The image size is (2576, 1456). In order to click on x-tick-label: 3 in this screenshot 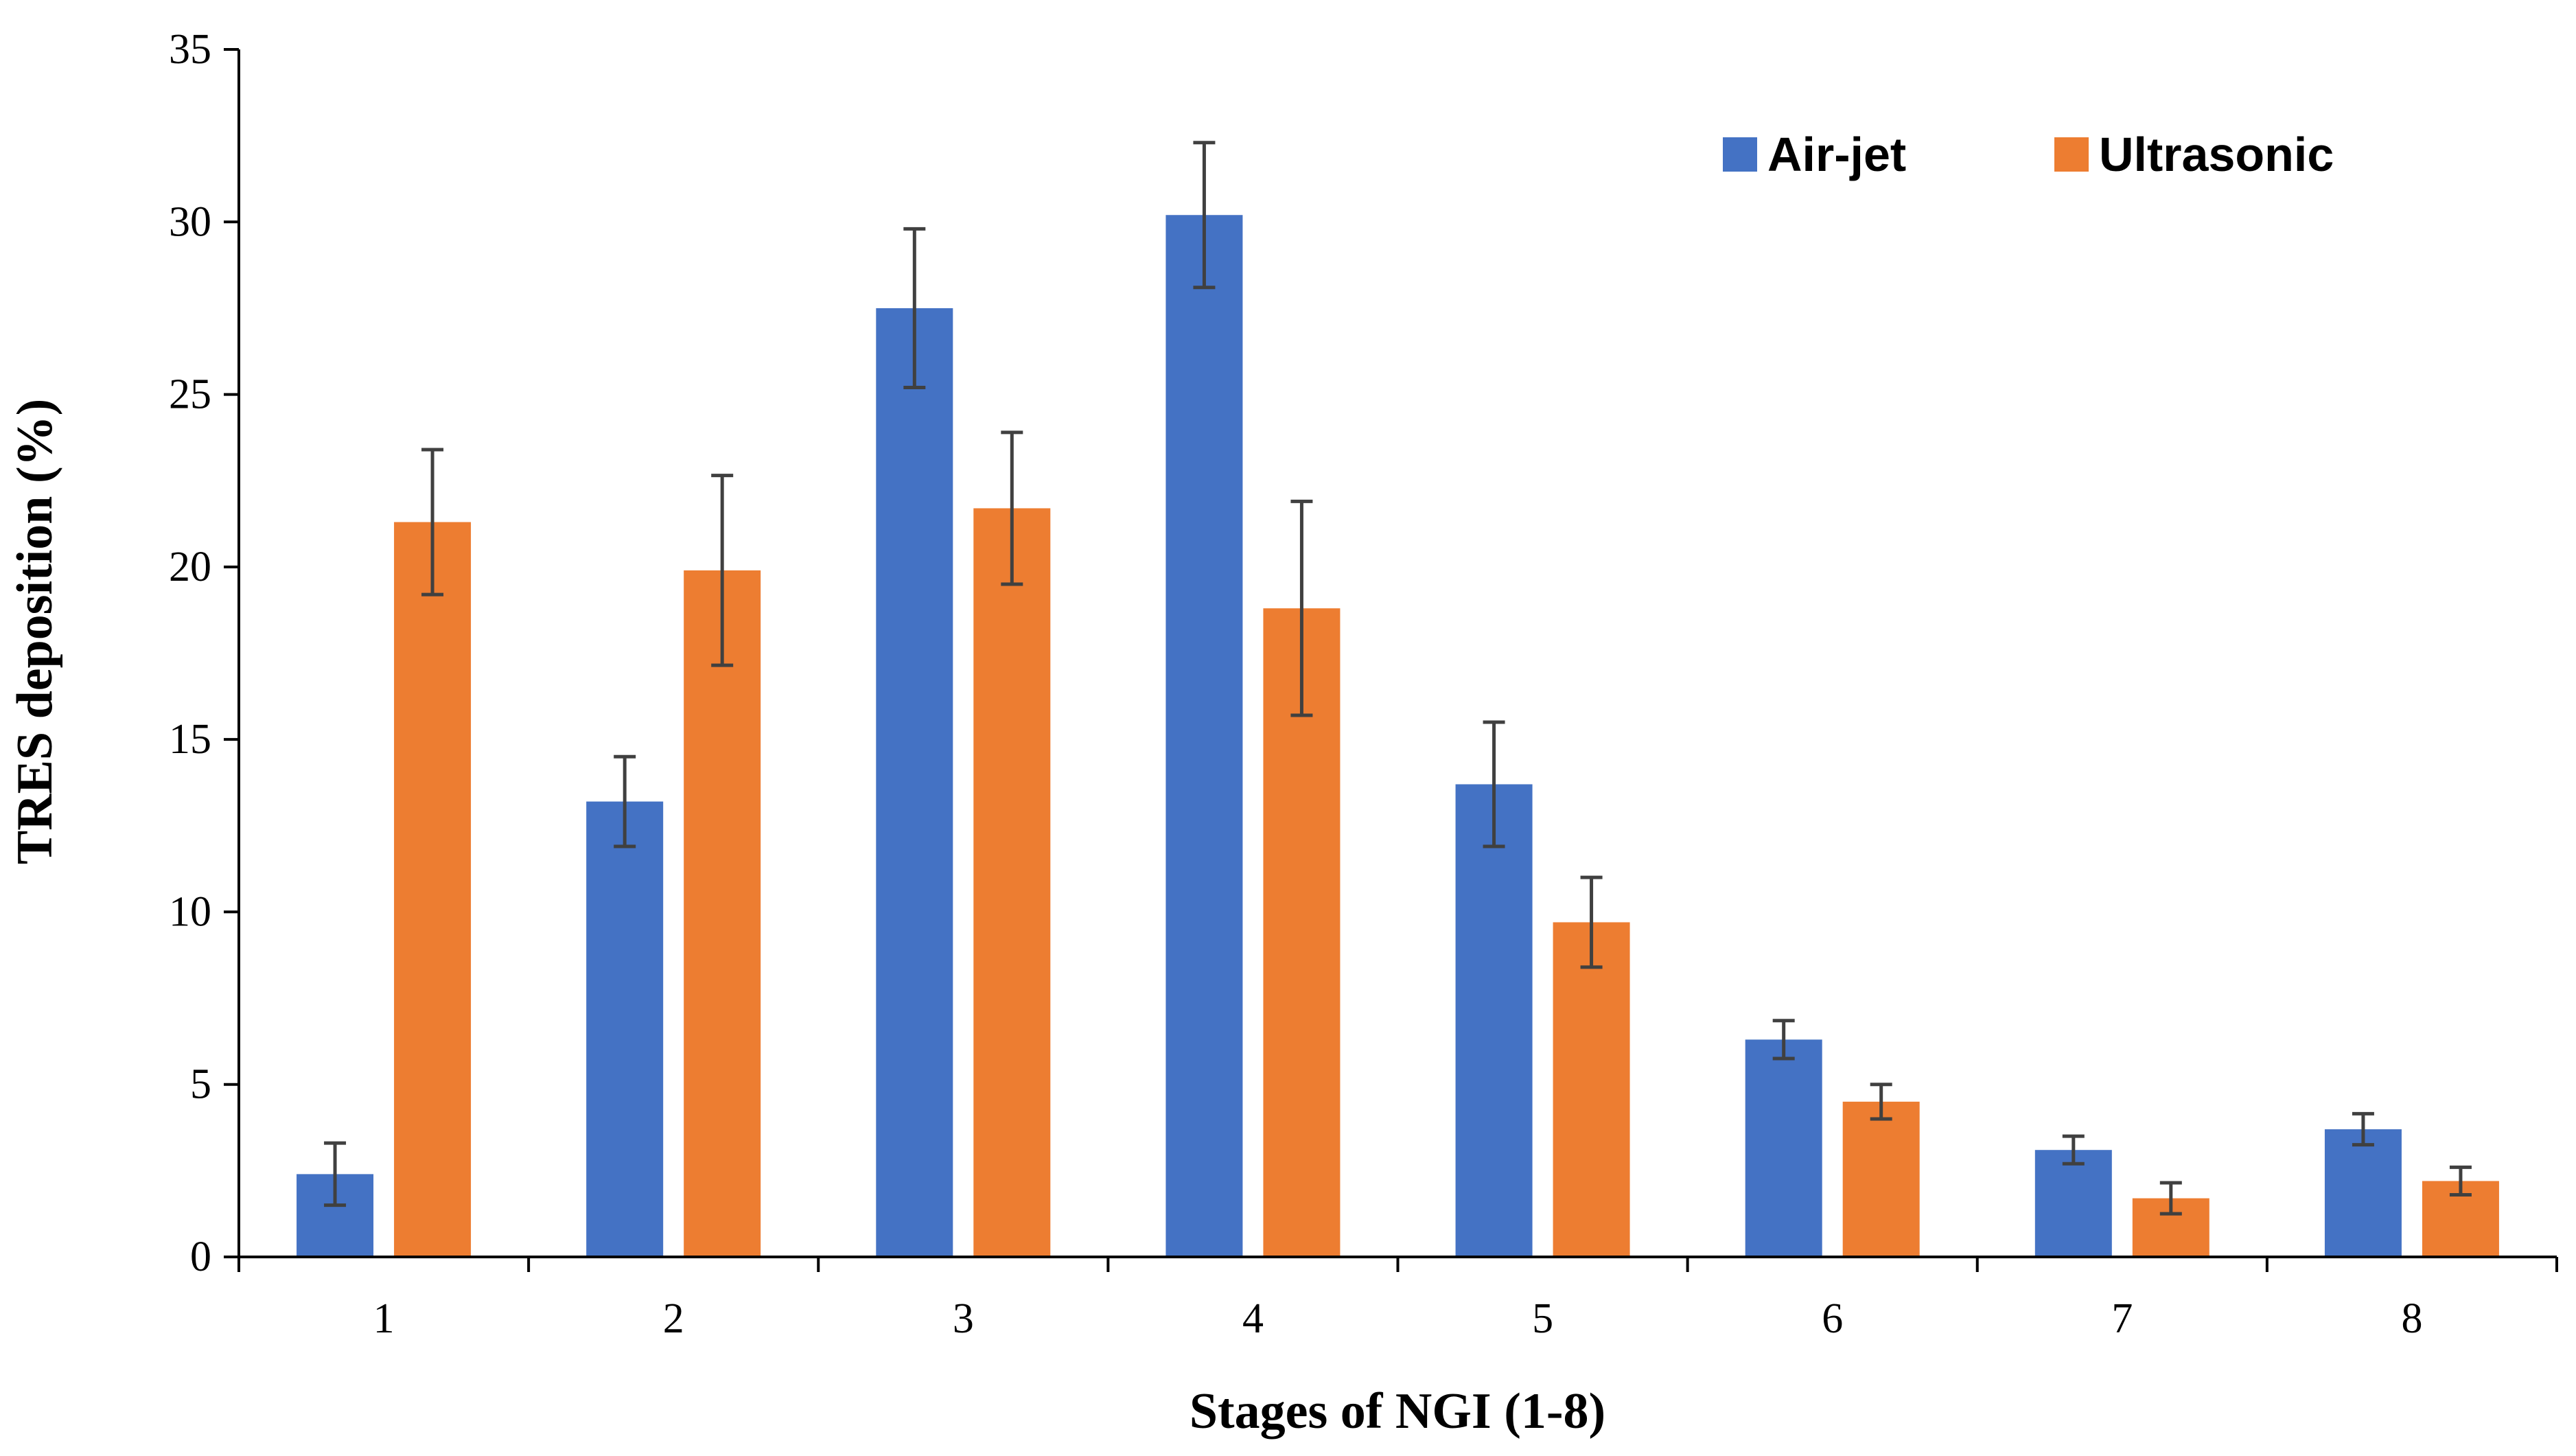, I will do `click(963, 1318)`.